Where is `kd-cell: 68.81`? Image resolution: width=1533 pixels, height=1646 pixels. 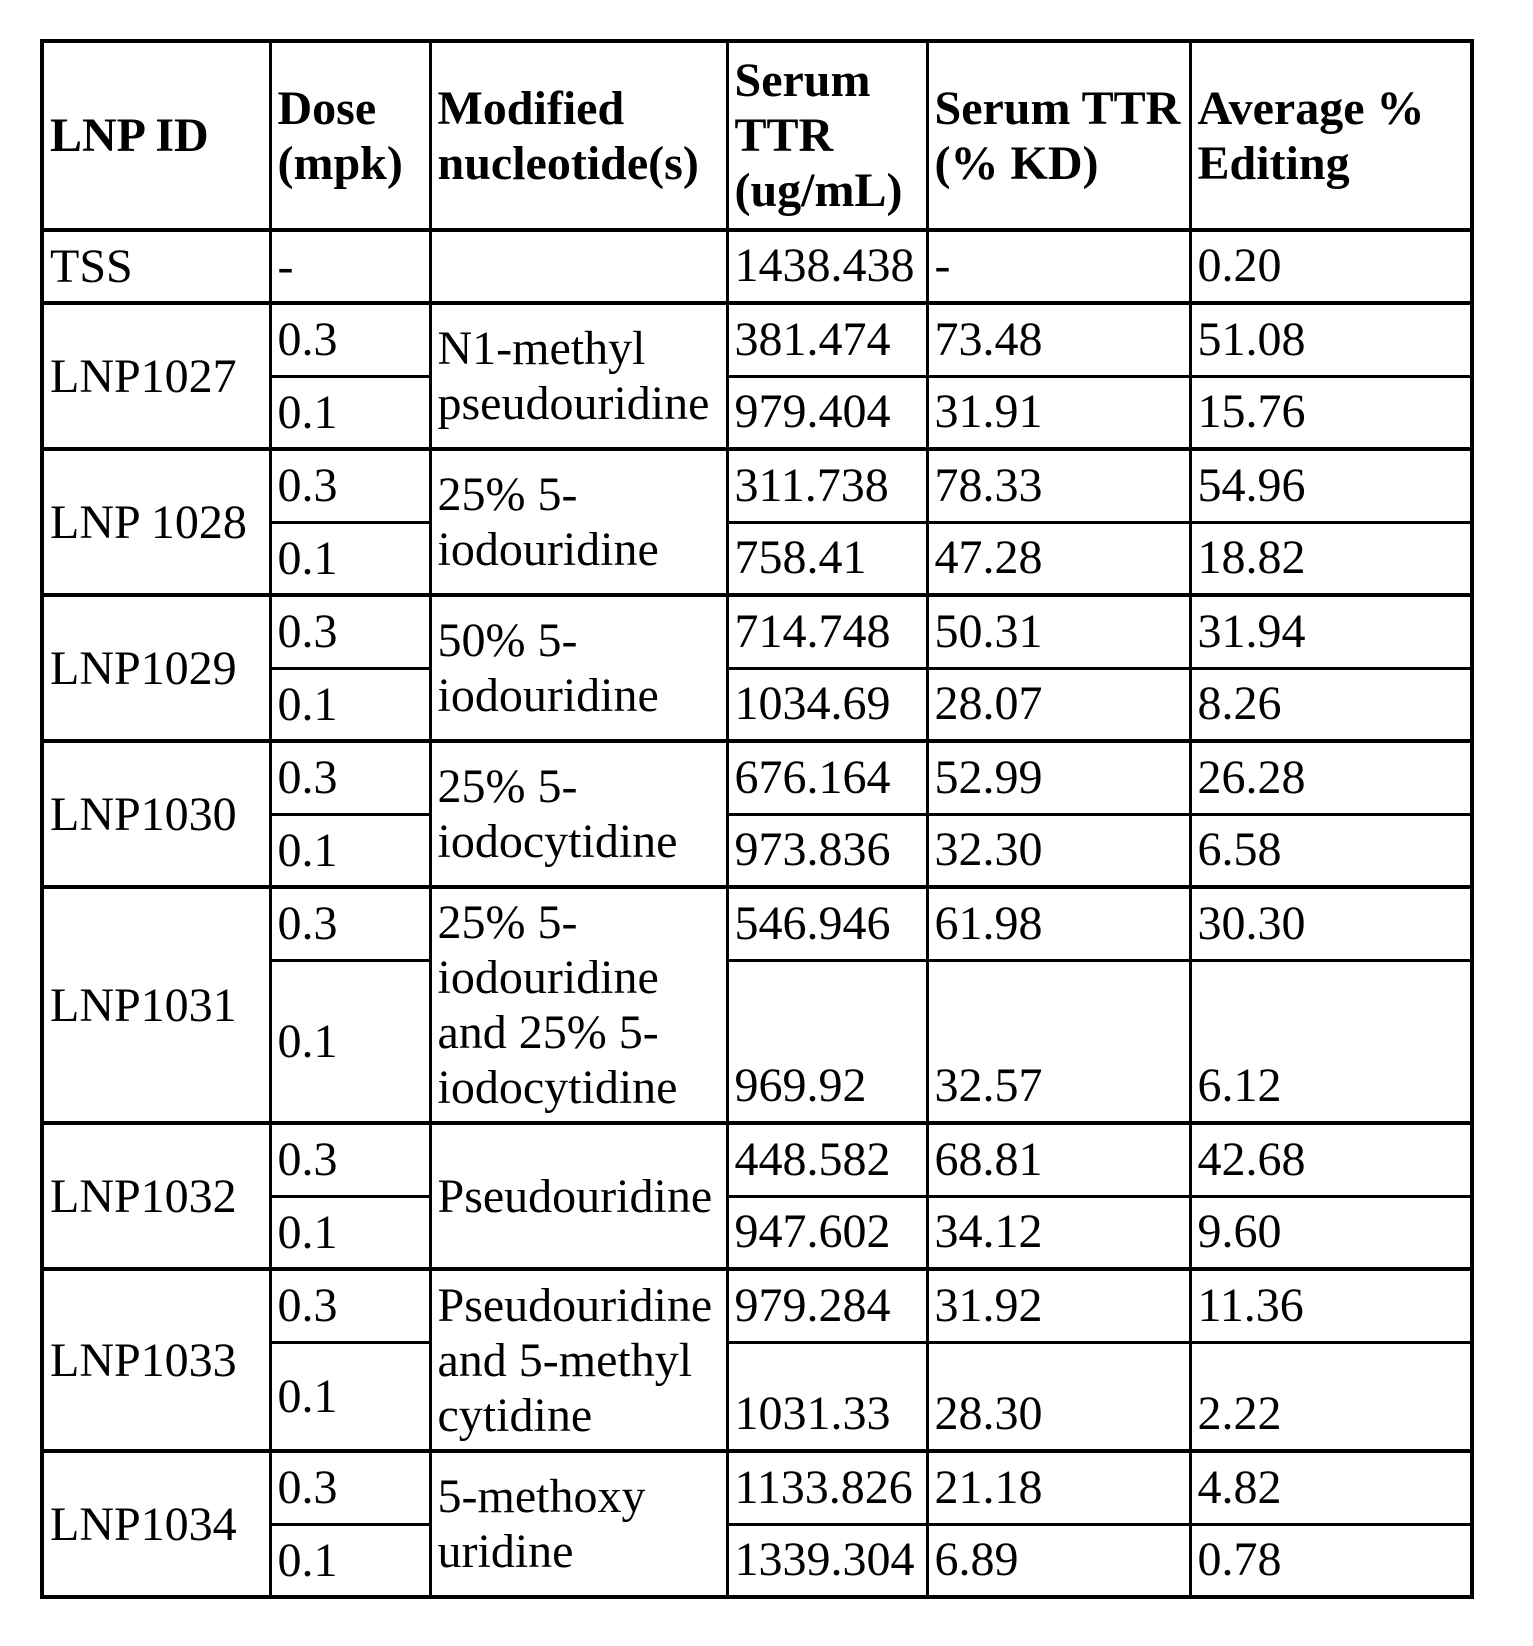
kd-cell: 68.81 is located at coordinates (1058, 1159).